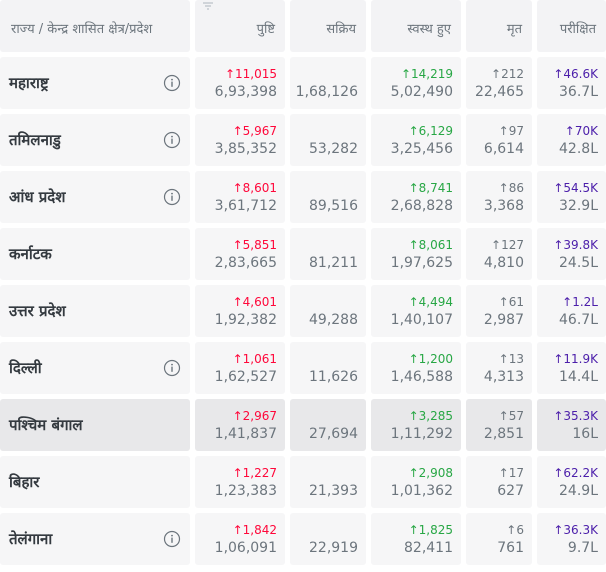 The image size is (606, 572). Describe the element at coordinates (95, 140) in the screenshot. I see `state-cell: तमिलनाडु` at that location.